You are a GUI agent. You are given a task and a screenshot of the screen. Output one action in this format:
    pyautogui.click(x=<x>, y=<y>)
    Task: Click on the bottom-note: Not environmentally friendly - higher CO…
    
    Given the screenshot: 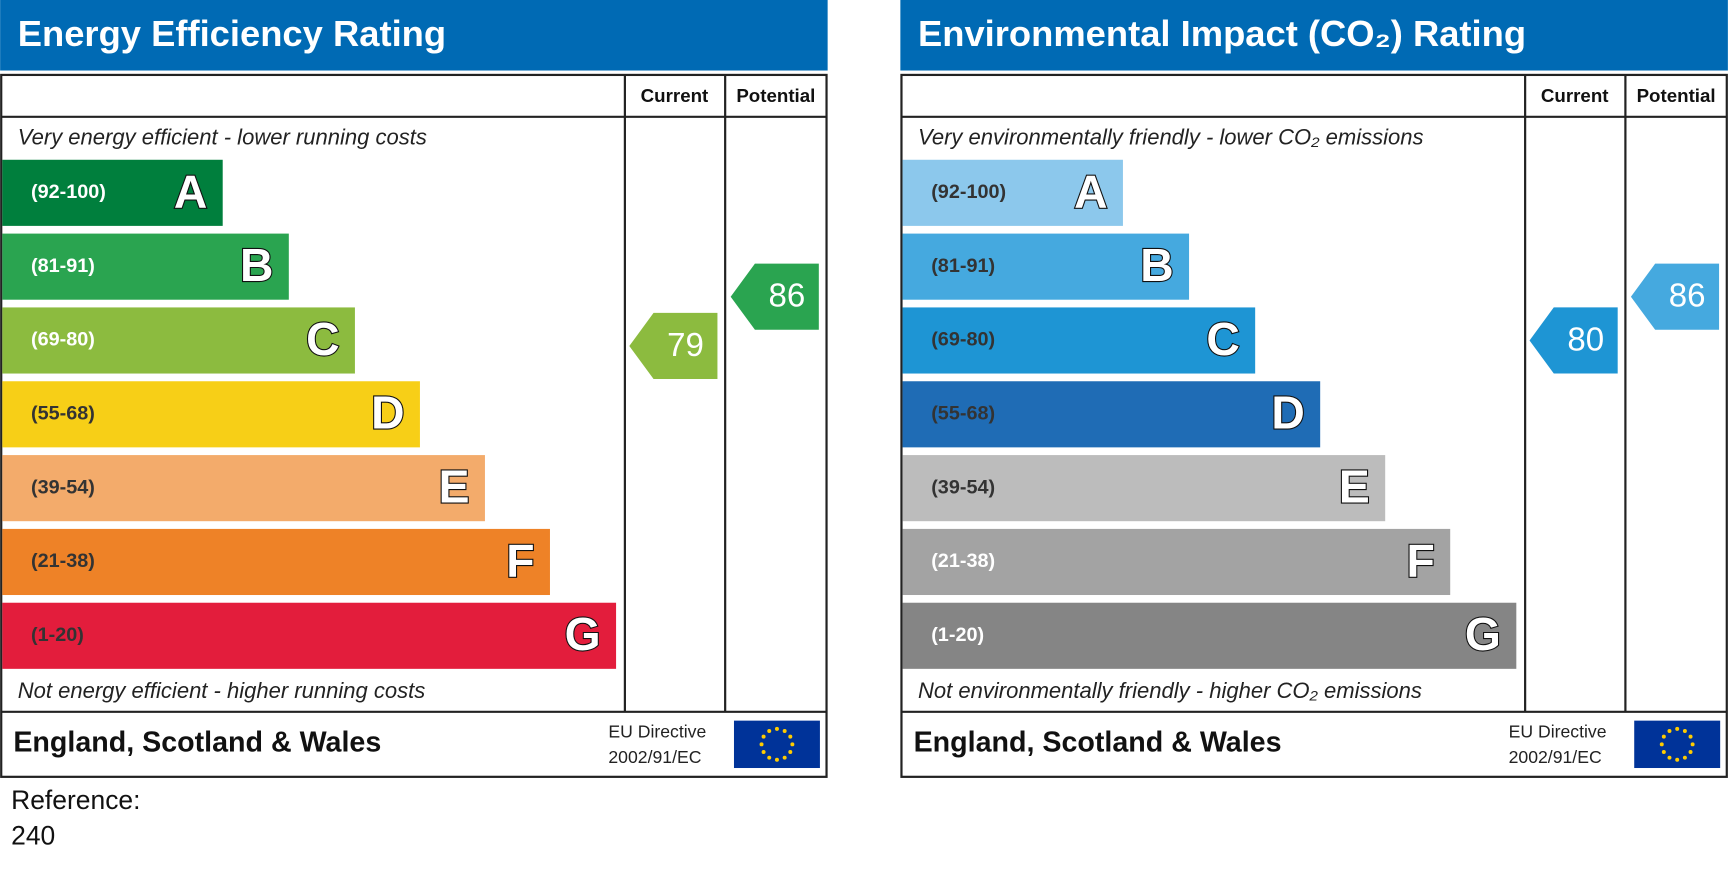 What is the action you would take?
    pyautogui.click(x=1170, y=690)
    